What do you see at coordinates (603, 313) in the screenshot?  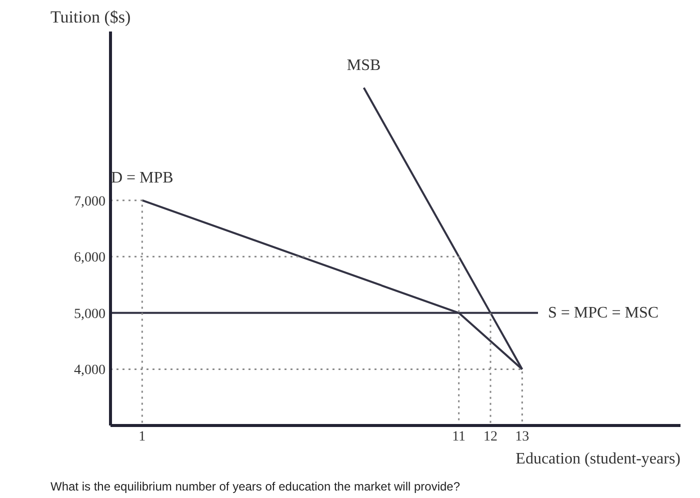 I see `series-label: S = MPC = MSC` at bounding box center [603, 313].